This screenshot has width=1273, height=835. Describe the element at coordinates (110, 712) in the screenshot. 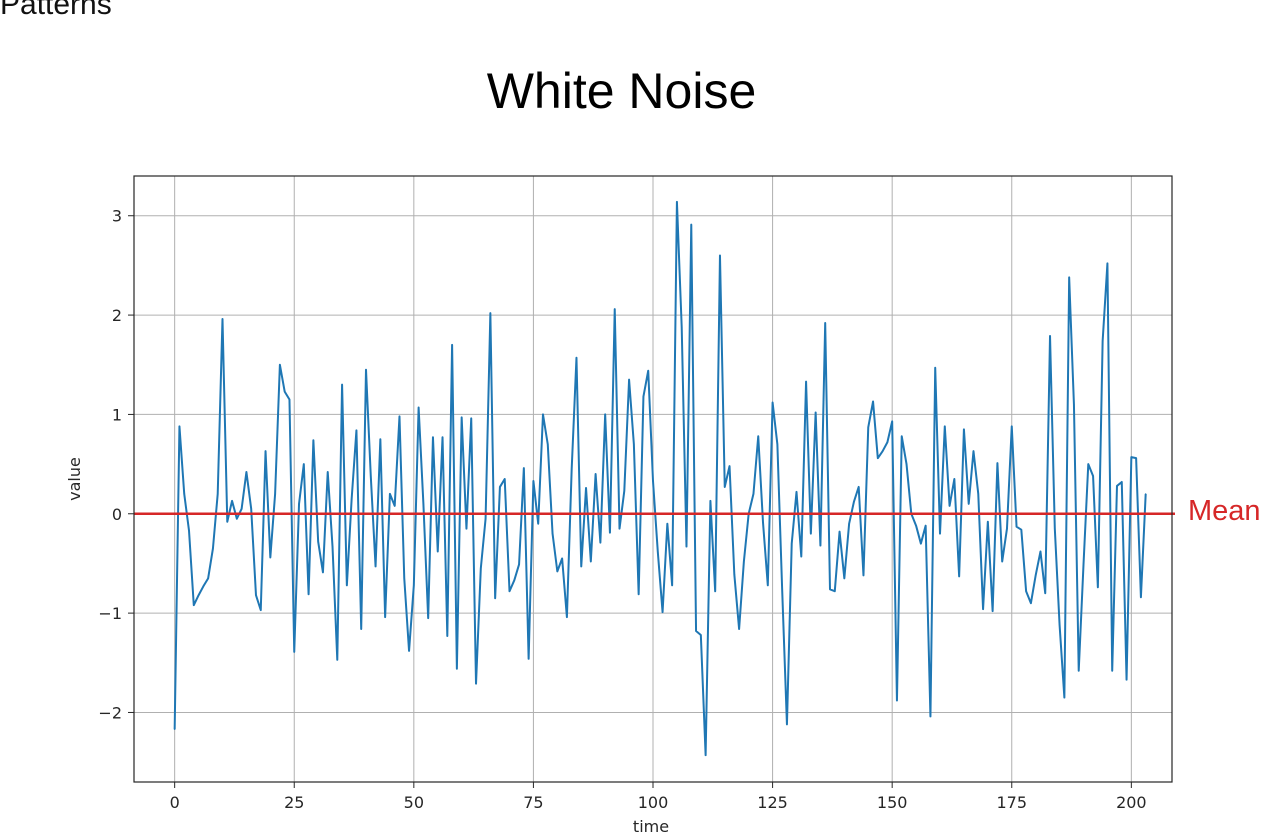

I see `y-tick-label: −2` at that location.